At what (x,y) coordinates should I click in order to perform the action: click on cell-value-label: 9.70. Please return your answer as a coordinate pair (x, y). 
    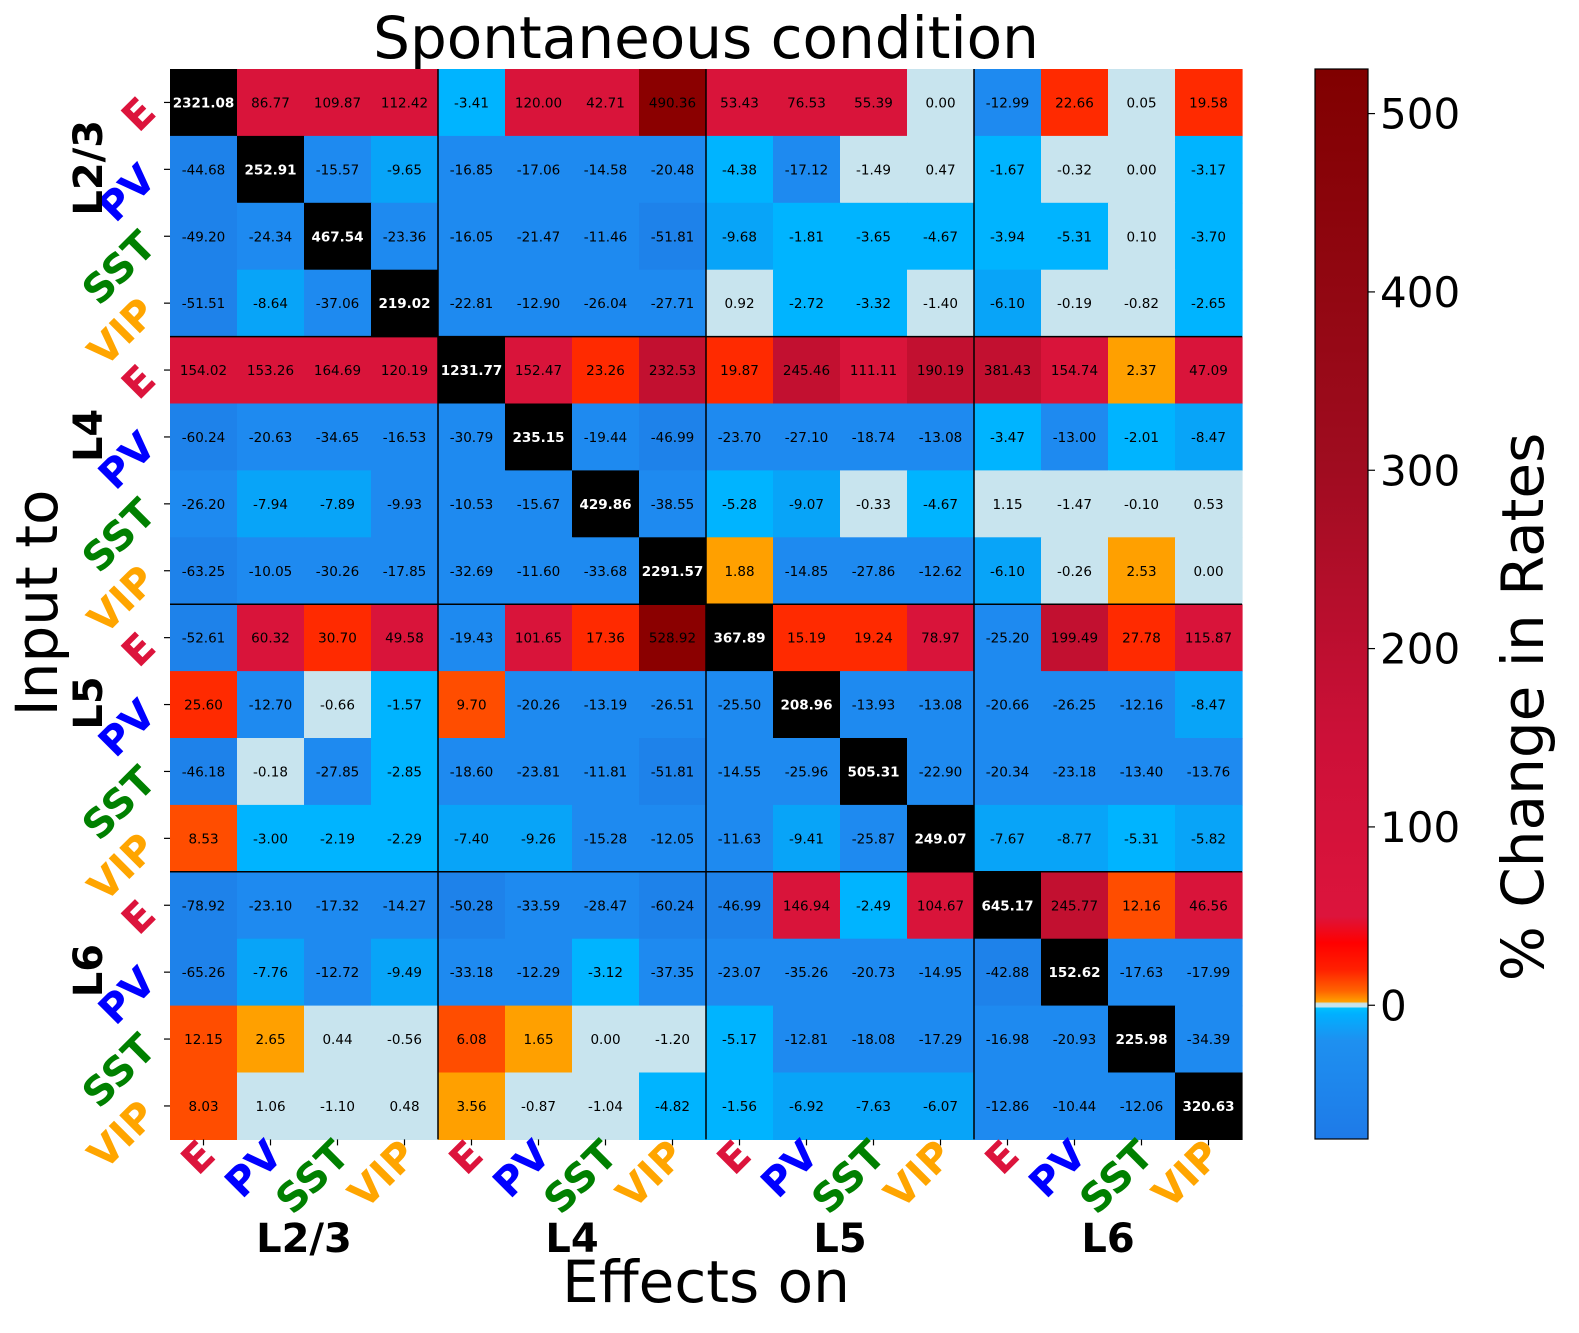
    Looking at the image, I should click on (471, 706).